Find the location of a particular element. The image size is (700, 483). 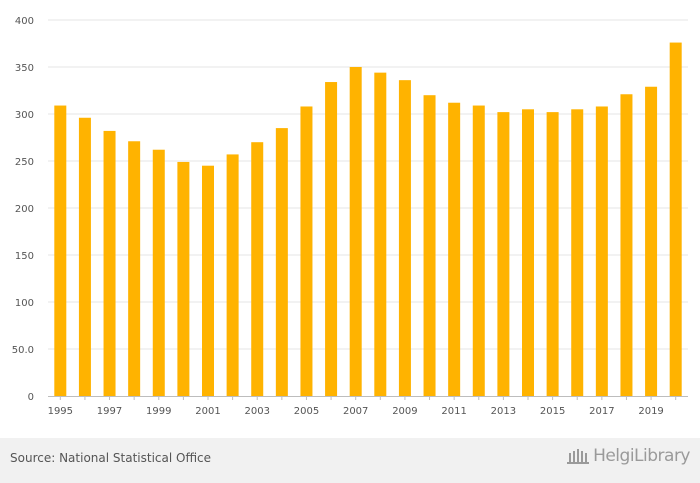

bar-2020 is located at coordinates (675, 219).